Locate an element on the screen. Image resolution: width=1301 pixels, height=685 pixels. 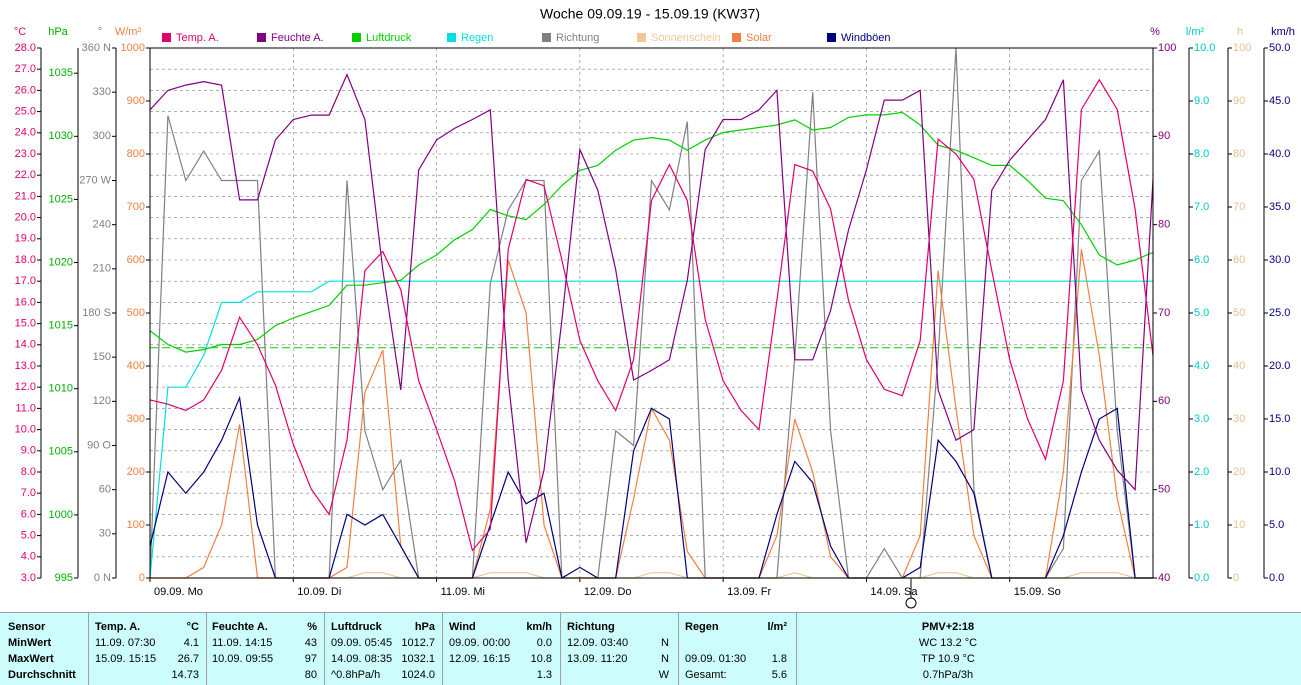
y-tick-label: 0 is located at coordinates (1236, 578).